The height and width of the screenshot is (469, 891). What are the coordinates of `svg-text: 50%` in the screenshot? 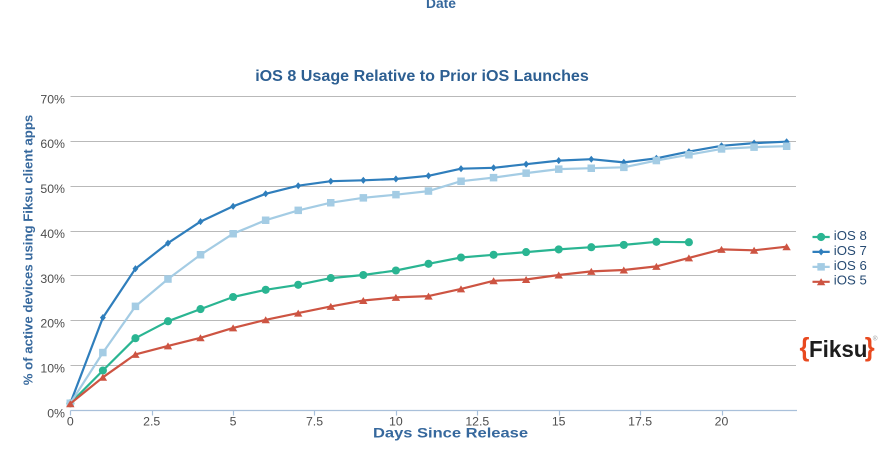 It's located at (52, 189).